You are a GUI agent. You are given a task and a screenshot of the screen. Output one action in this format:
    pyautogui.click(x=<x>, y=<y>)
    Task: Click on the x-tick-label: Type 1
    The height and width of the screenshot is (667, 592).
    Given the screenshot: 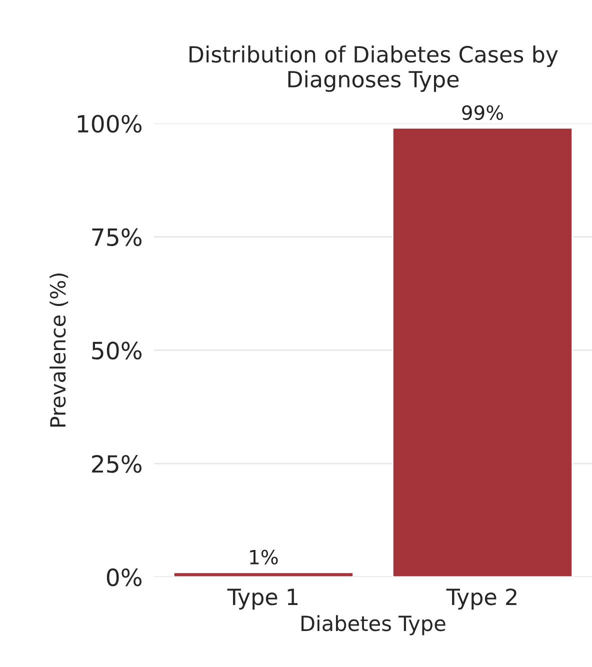 What is the action you would take?
    pyautogui.click(x=262, y=599)
    